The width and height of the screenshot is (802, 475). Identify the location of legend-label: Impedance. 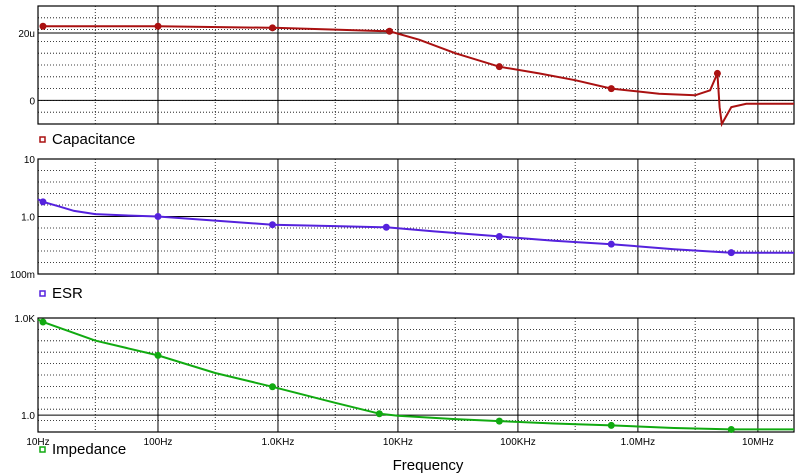
(89, 449).